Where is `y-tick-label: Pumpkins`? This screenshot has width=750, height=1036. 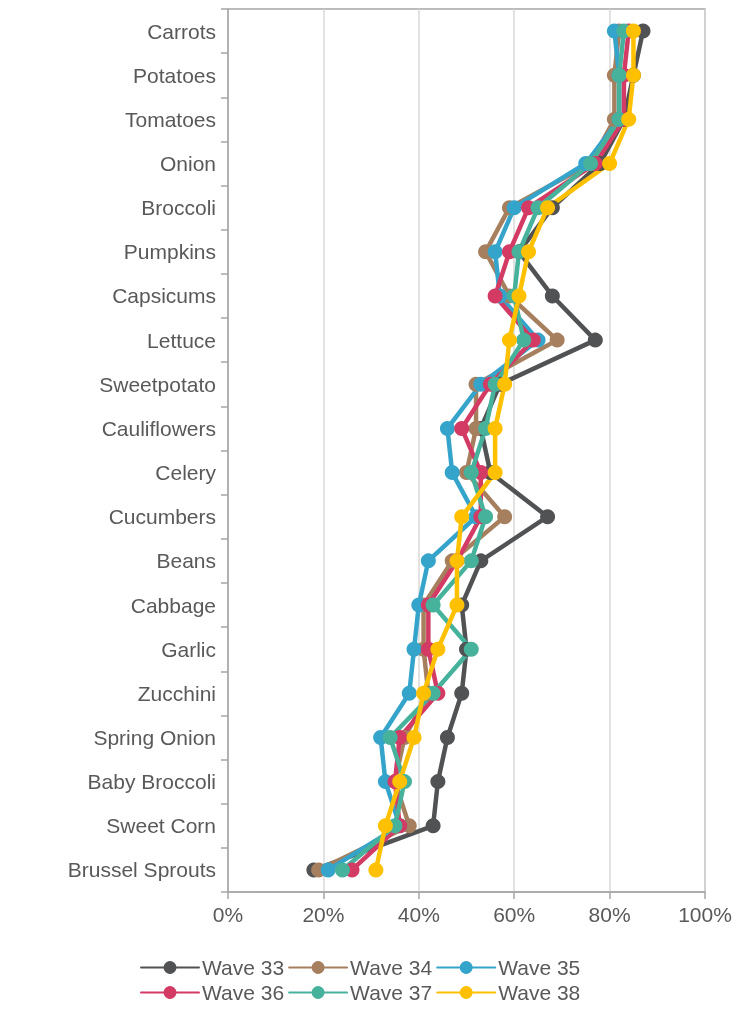
y-tick-label: Pumpkins is located at coordinates (169, 252).